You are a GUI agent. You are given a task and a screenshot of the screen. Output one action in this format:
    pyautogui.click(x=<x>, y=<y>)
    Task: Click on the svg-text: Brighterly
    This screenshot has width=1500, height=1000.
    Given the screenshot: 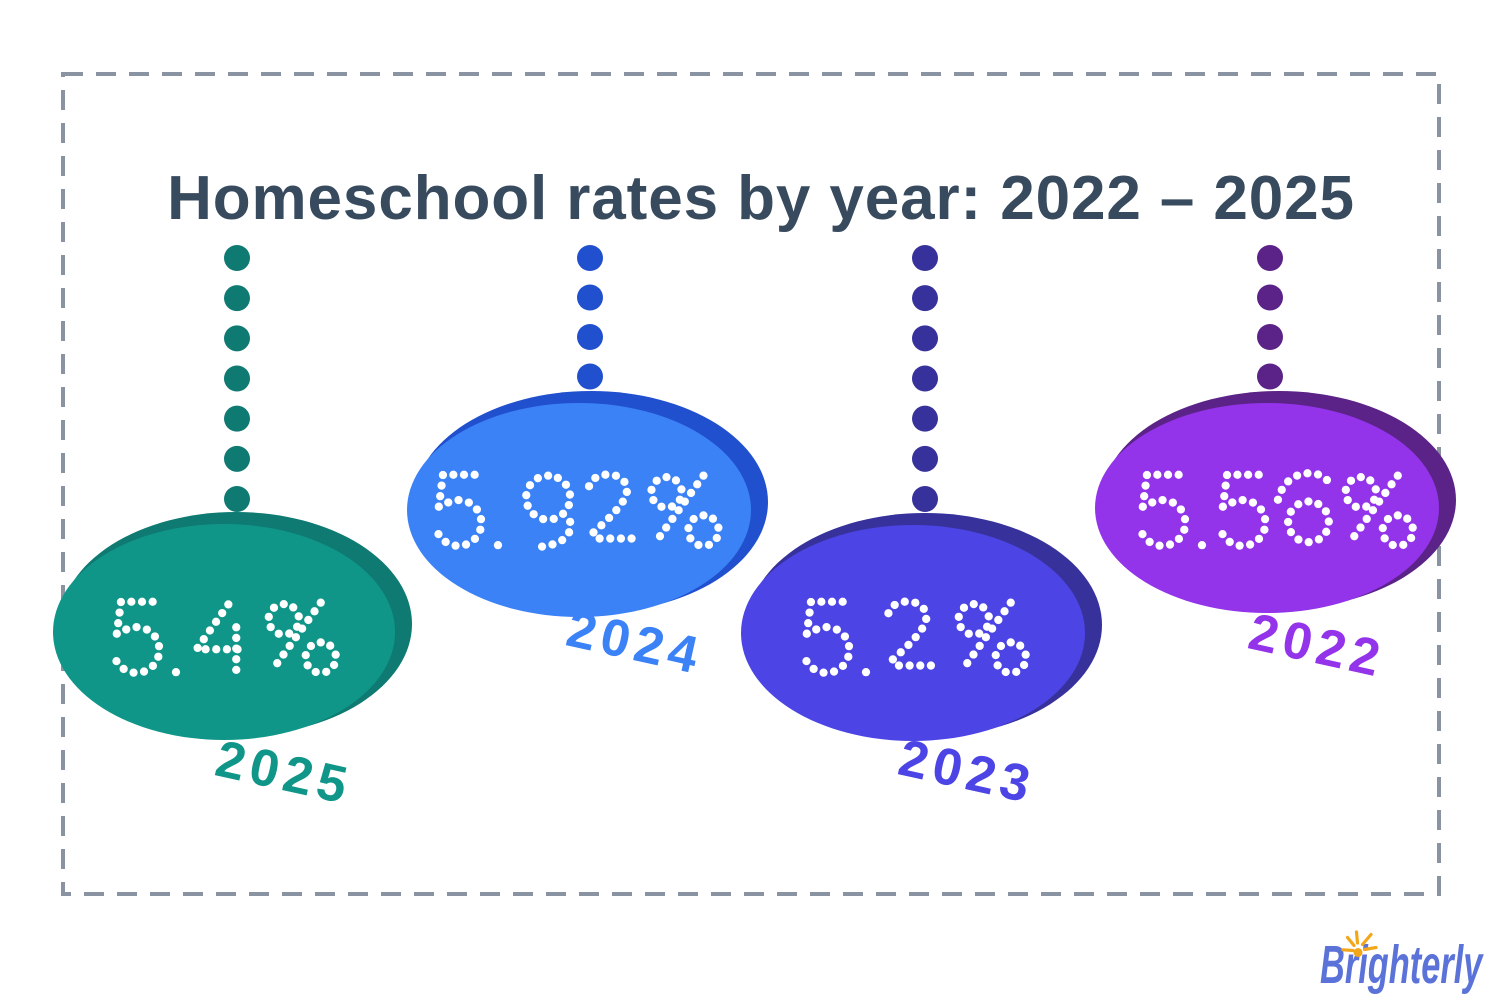 What is the action you would take?
    pyautogui.click(x=1402, y=964)
    